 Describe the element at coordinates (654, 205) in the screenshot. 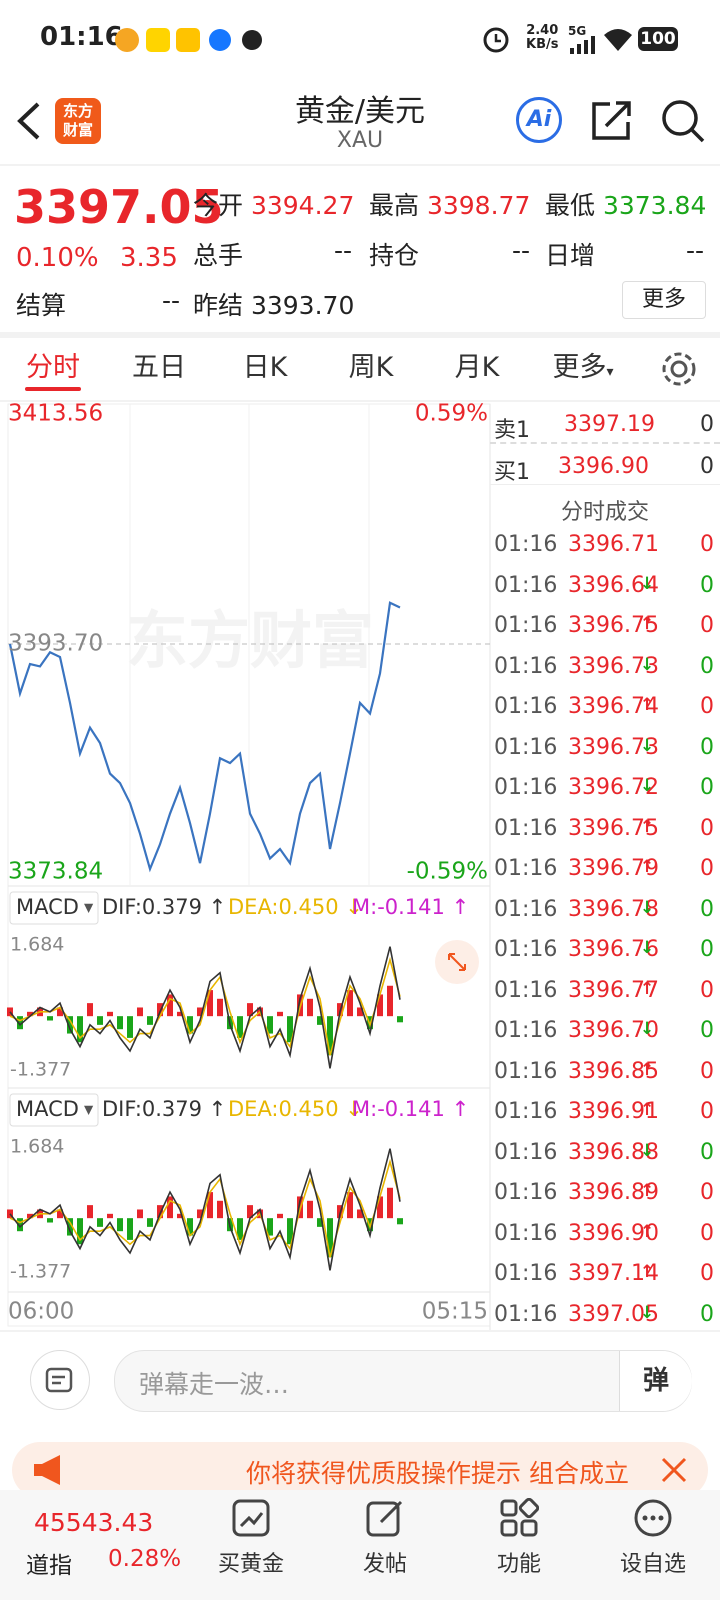

I see `field-value: 3373.84` at that location.